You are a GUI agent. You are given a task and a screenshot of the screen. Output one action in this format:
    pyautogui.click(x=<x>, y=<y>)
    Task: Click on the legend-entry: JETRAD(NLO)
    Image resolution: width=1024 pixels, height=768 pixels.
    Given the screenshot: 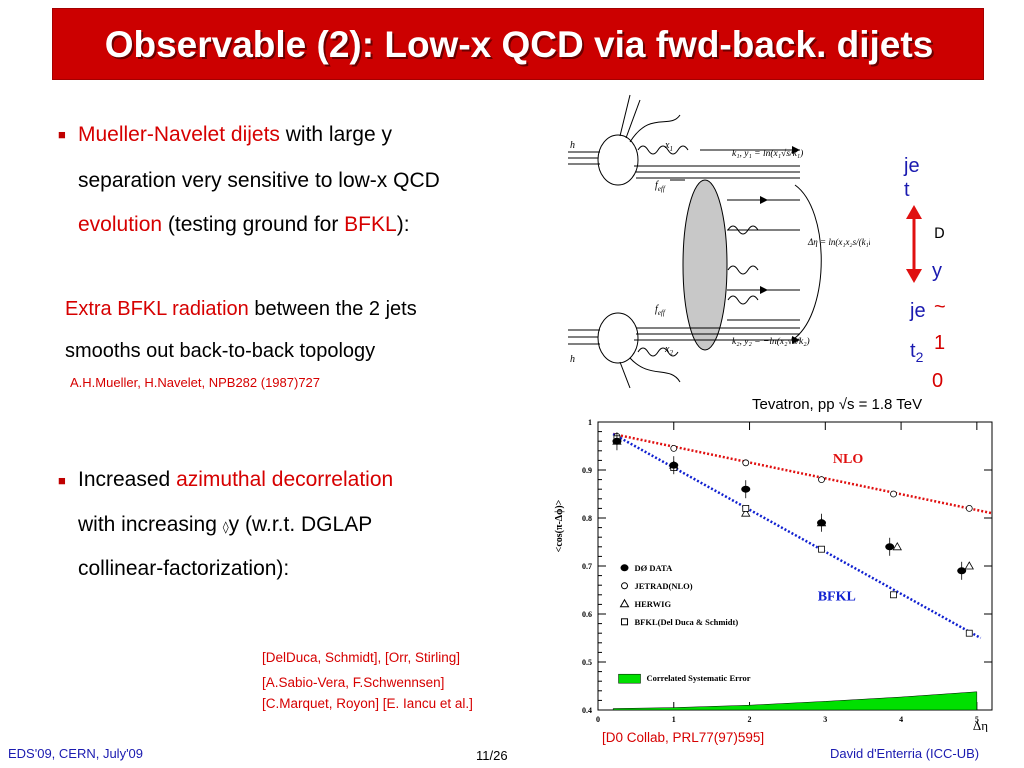 What is the action you would take?
    pyautogui.click(x=664, y=586)
    